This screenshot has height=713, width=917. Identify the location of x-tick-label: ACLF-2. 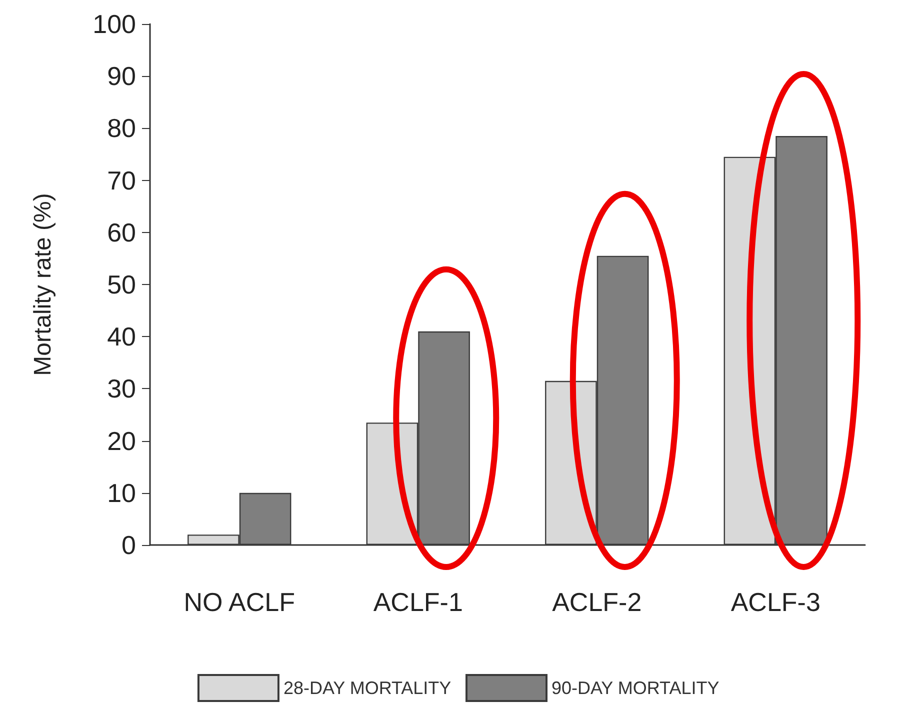
(597, 602).